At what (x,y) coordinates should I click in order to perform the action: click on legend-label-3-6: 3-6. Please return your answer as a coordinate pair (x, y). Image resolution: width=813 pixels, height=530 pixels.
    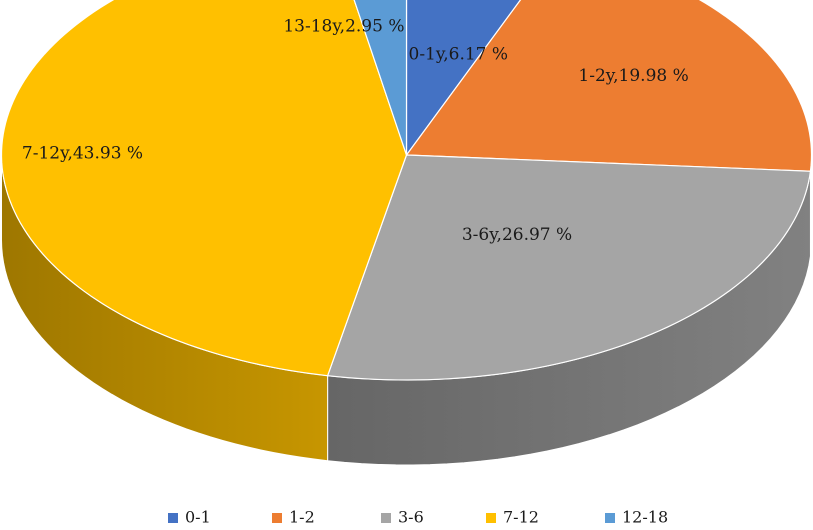
    Looking at the image, I should click on (411, 517).